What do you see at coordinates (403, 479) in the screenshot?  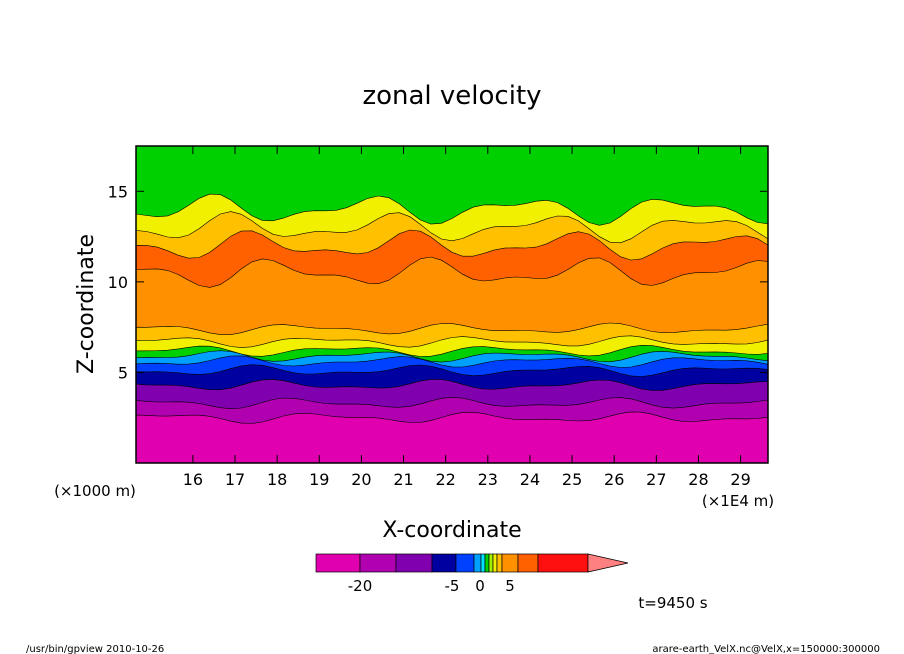 I see `x-tick-label: 21` at bounding box center [403, 479].